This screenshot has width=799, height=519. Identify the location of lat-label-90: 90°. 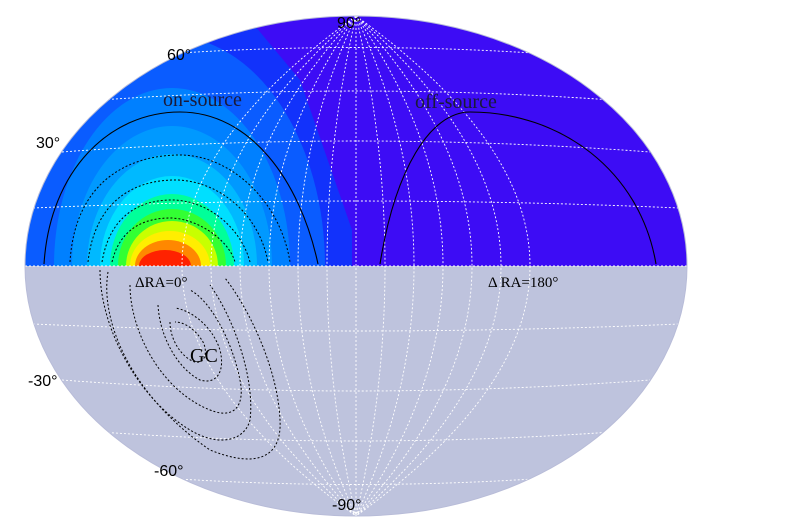
(349, 23).